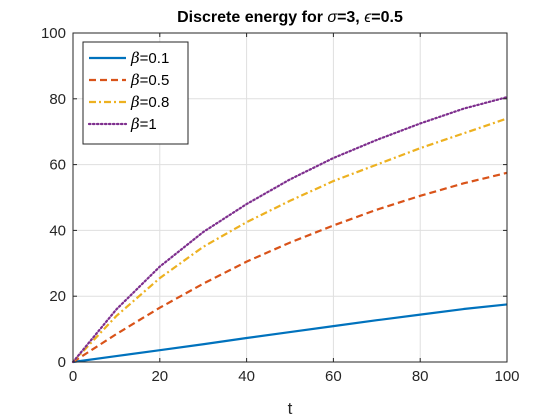  What do you see at coordinates (333, 376) in the screenshot?
I see `x-tick-label: 60` at bounding box center [333, 376].